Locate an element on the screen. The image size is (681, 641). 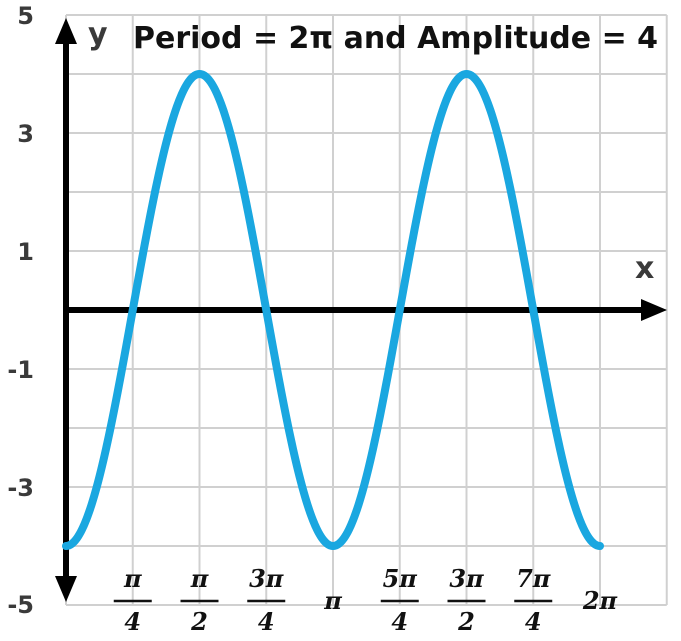
y-axis-arrow-down is located at coordinates (66, 589).